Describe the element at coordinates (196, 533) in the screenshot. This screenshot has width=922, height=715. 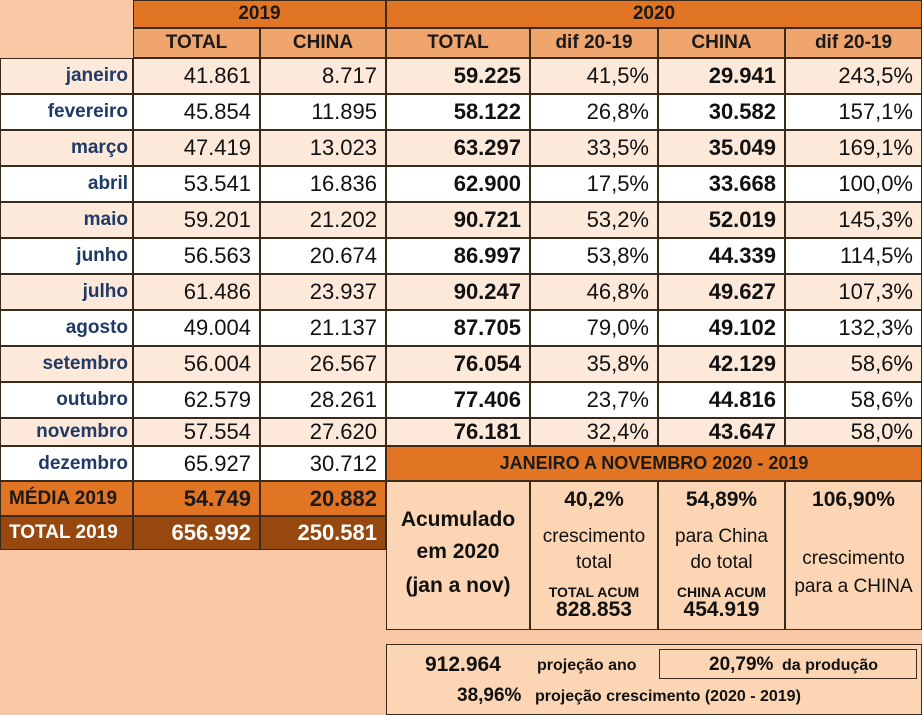
I see `total-2019-total: 656.992` at that location.